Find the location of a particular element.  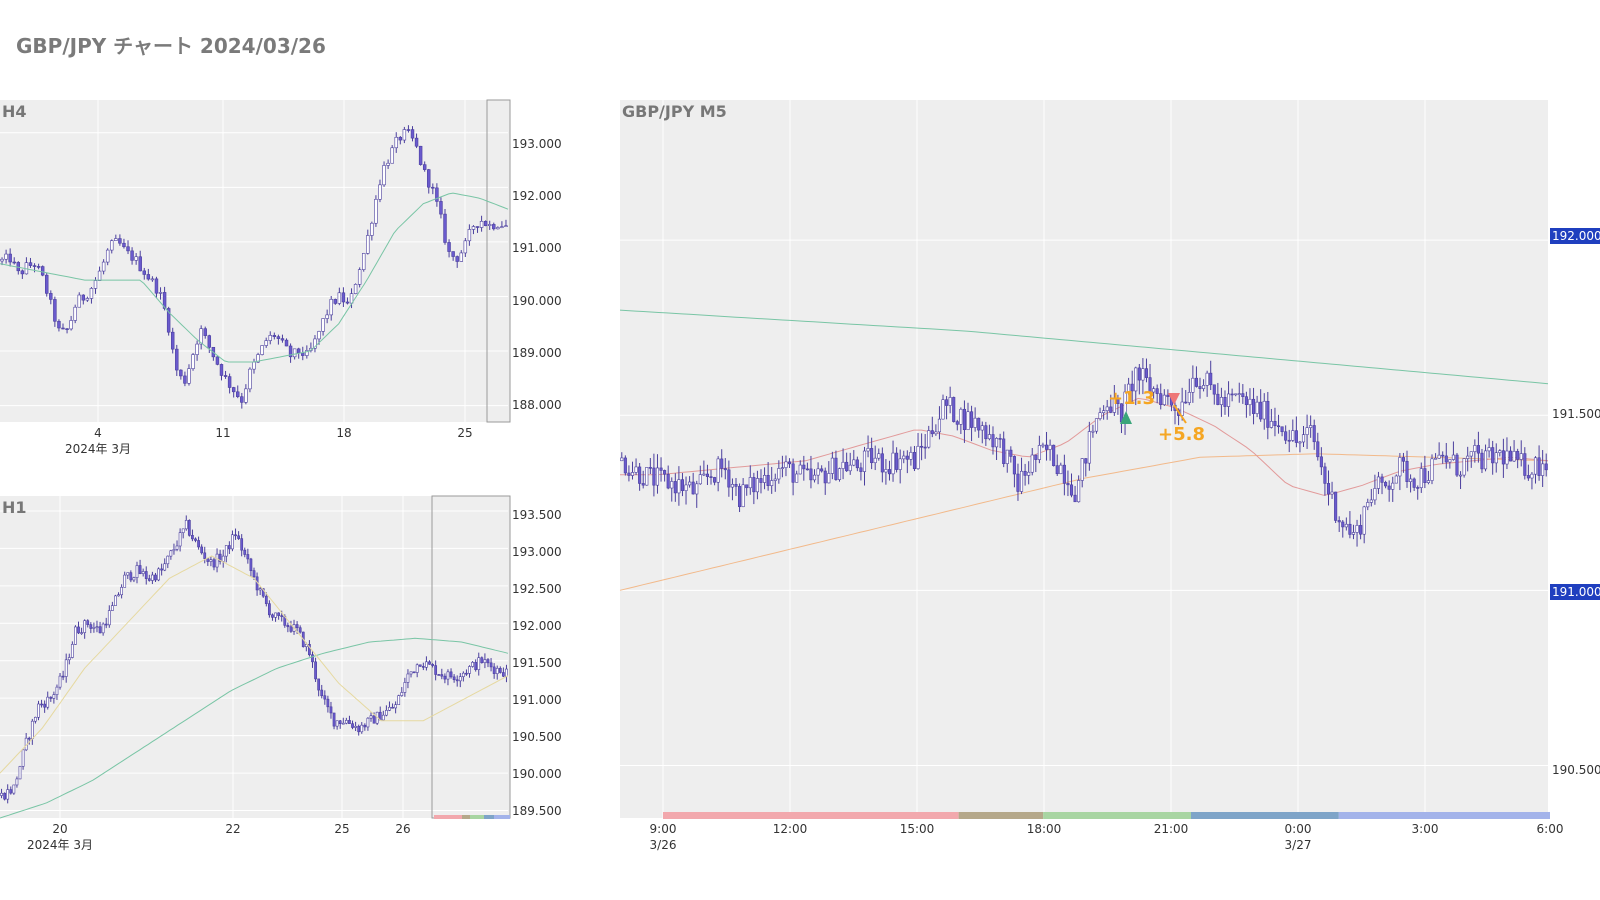

m5-ma-orange is located at coordinates (1084, 522).